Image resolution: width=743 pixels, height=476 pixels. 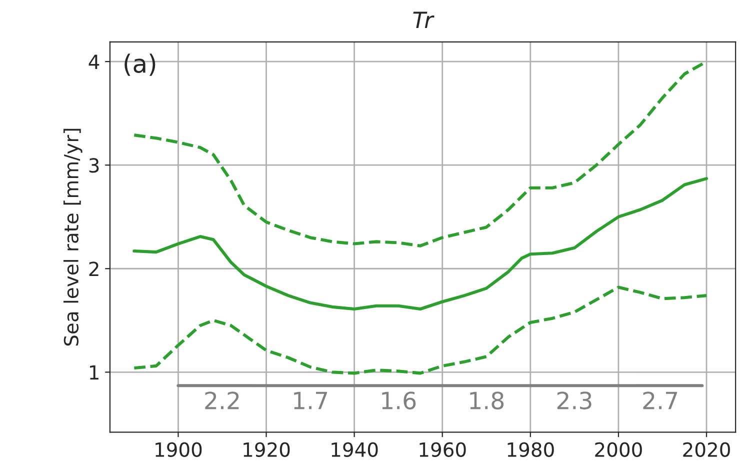 I want to click on x-tick-label: 1900, so click(x=179, y=449).